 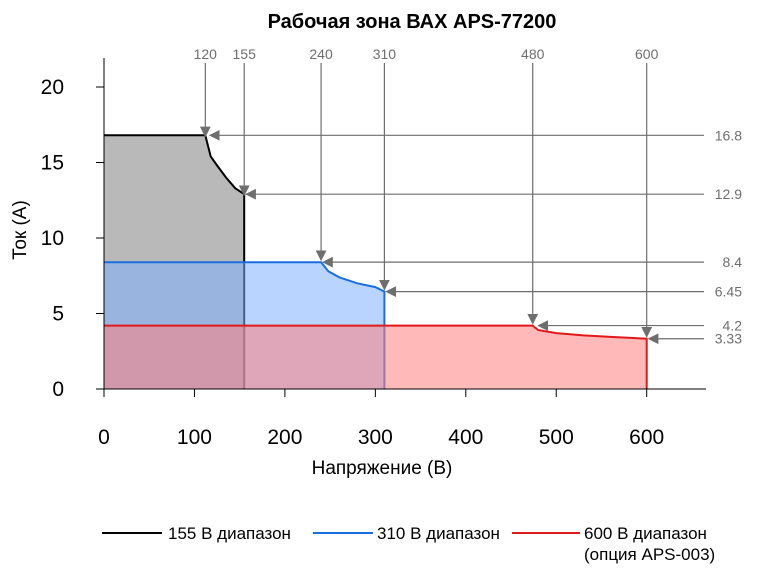 What do you see at coordinates (245, 54) in the screenshot?
I see `voltage-marker-label: 155` at bounding box center [245, 54].